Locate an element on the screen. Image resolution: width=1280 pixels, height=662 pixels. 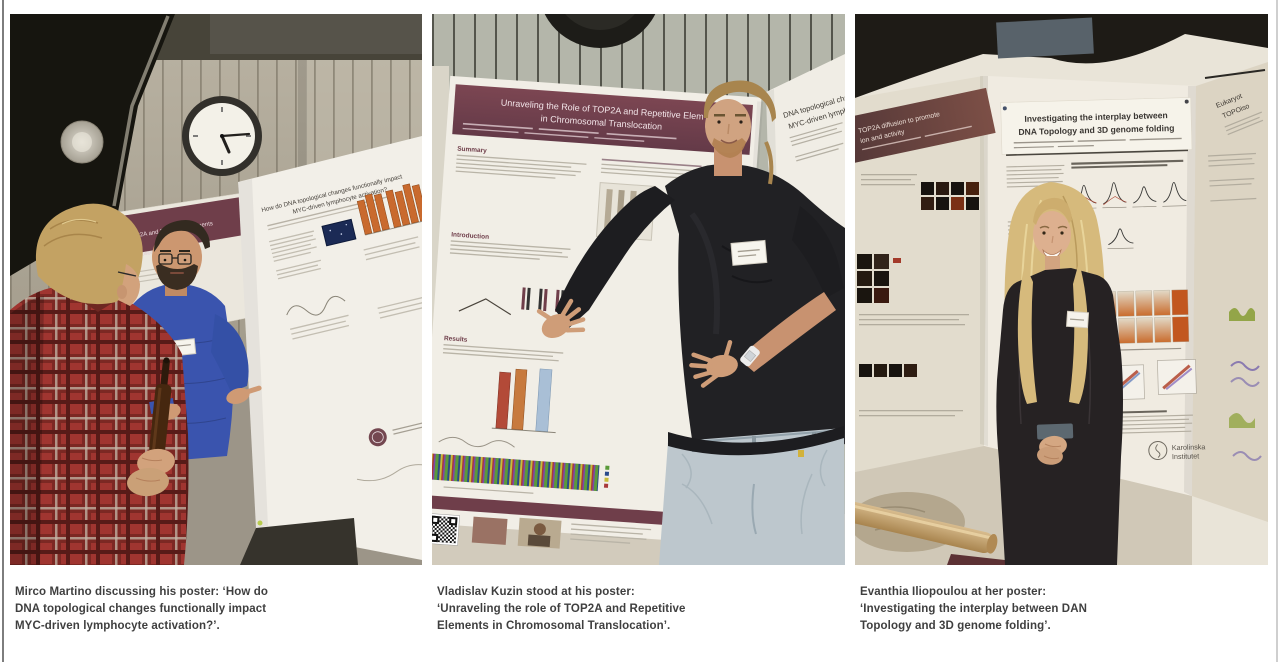
left-forearm is located at coordinates (788, 332).